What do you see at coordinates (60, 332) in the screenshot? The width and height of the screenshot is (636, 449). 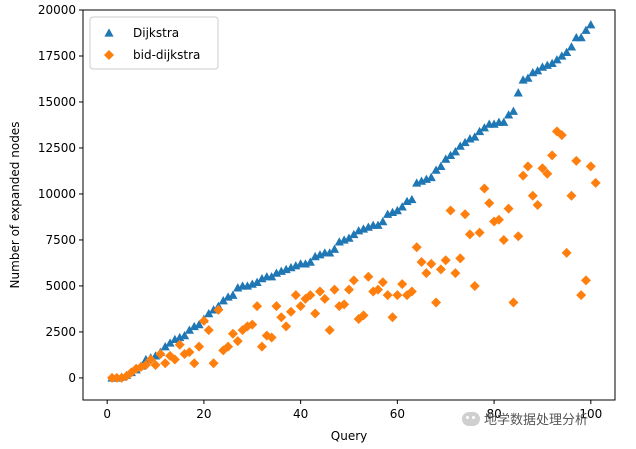 I see `y-tick-label: 2500` at bounding box center [60, 332].